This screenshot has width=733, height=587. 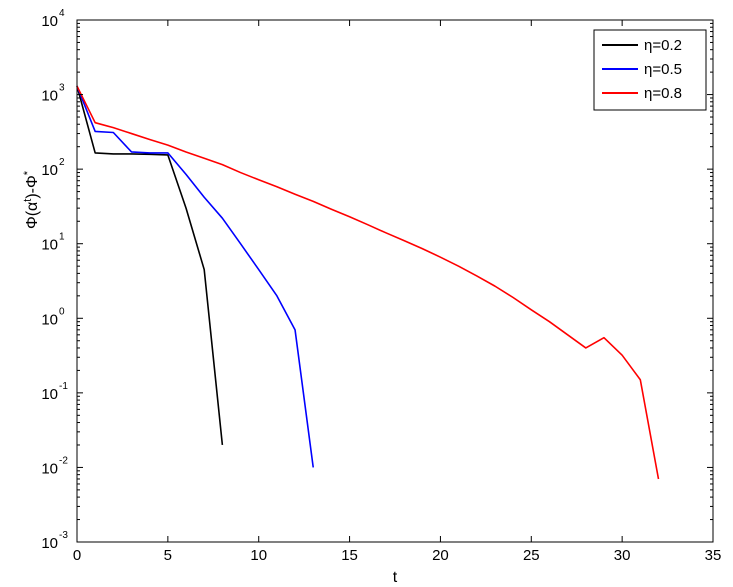 I want to click on x-tick-label: 25, so click(x=531, y=555).